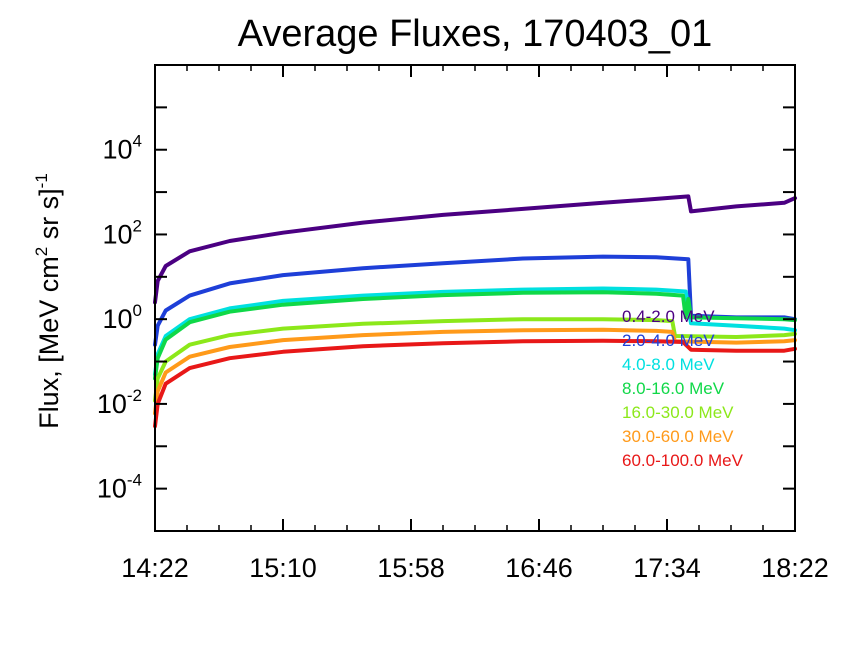 Image resolution: width=864 pixels, height=648 pixels. What do you see at coordinates (283, 568) in the screenshot?
I see `x-tick-label-2: 15:10` at bounding box center [283, 568].